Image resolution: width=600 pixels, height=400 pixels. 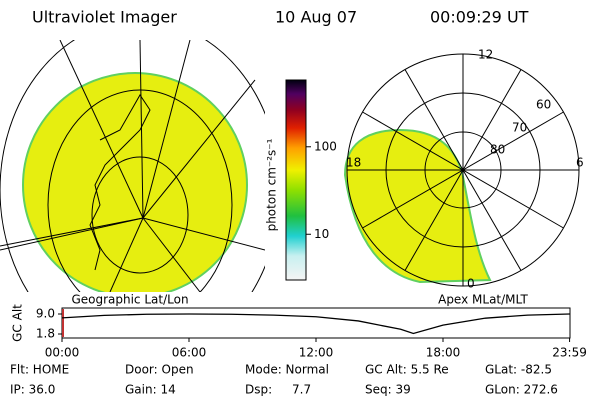 I want to click on lat-label: 60, so click(x=543, y=105).